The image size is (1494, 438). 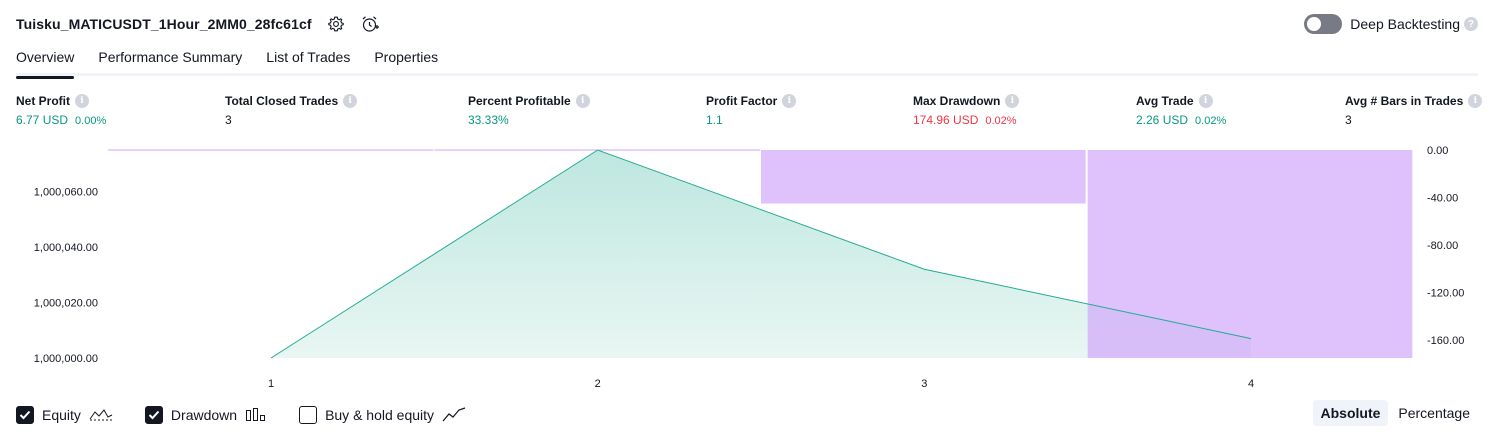 I want to click on metric-percent: 0.00%, so click(x=91, y=121).